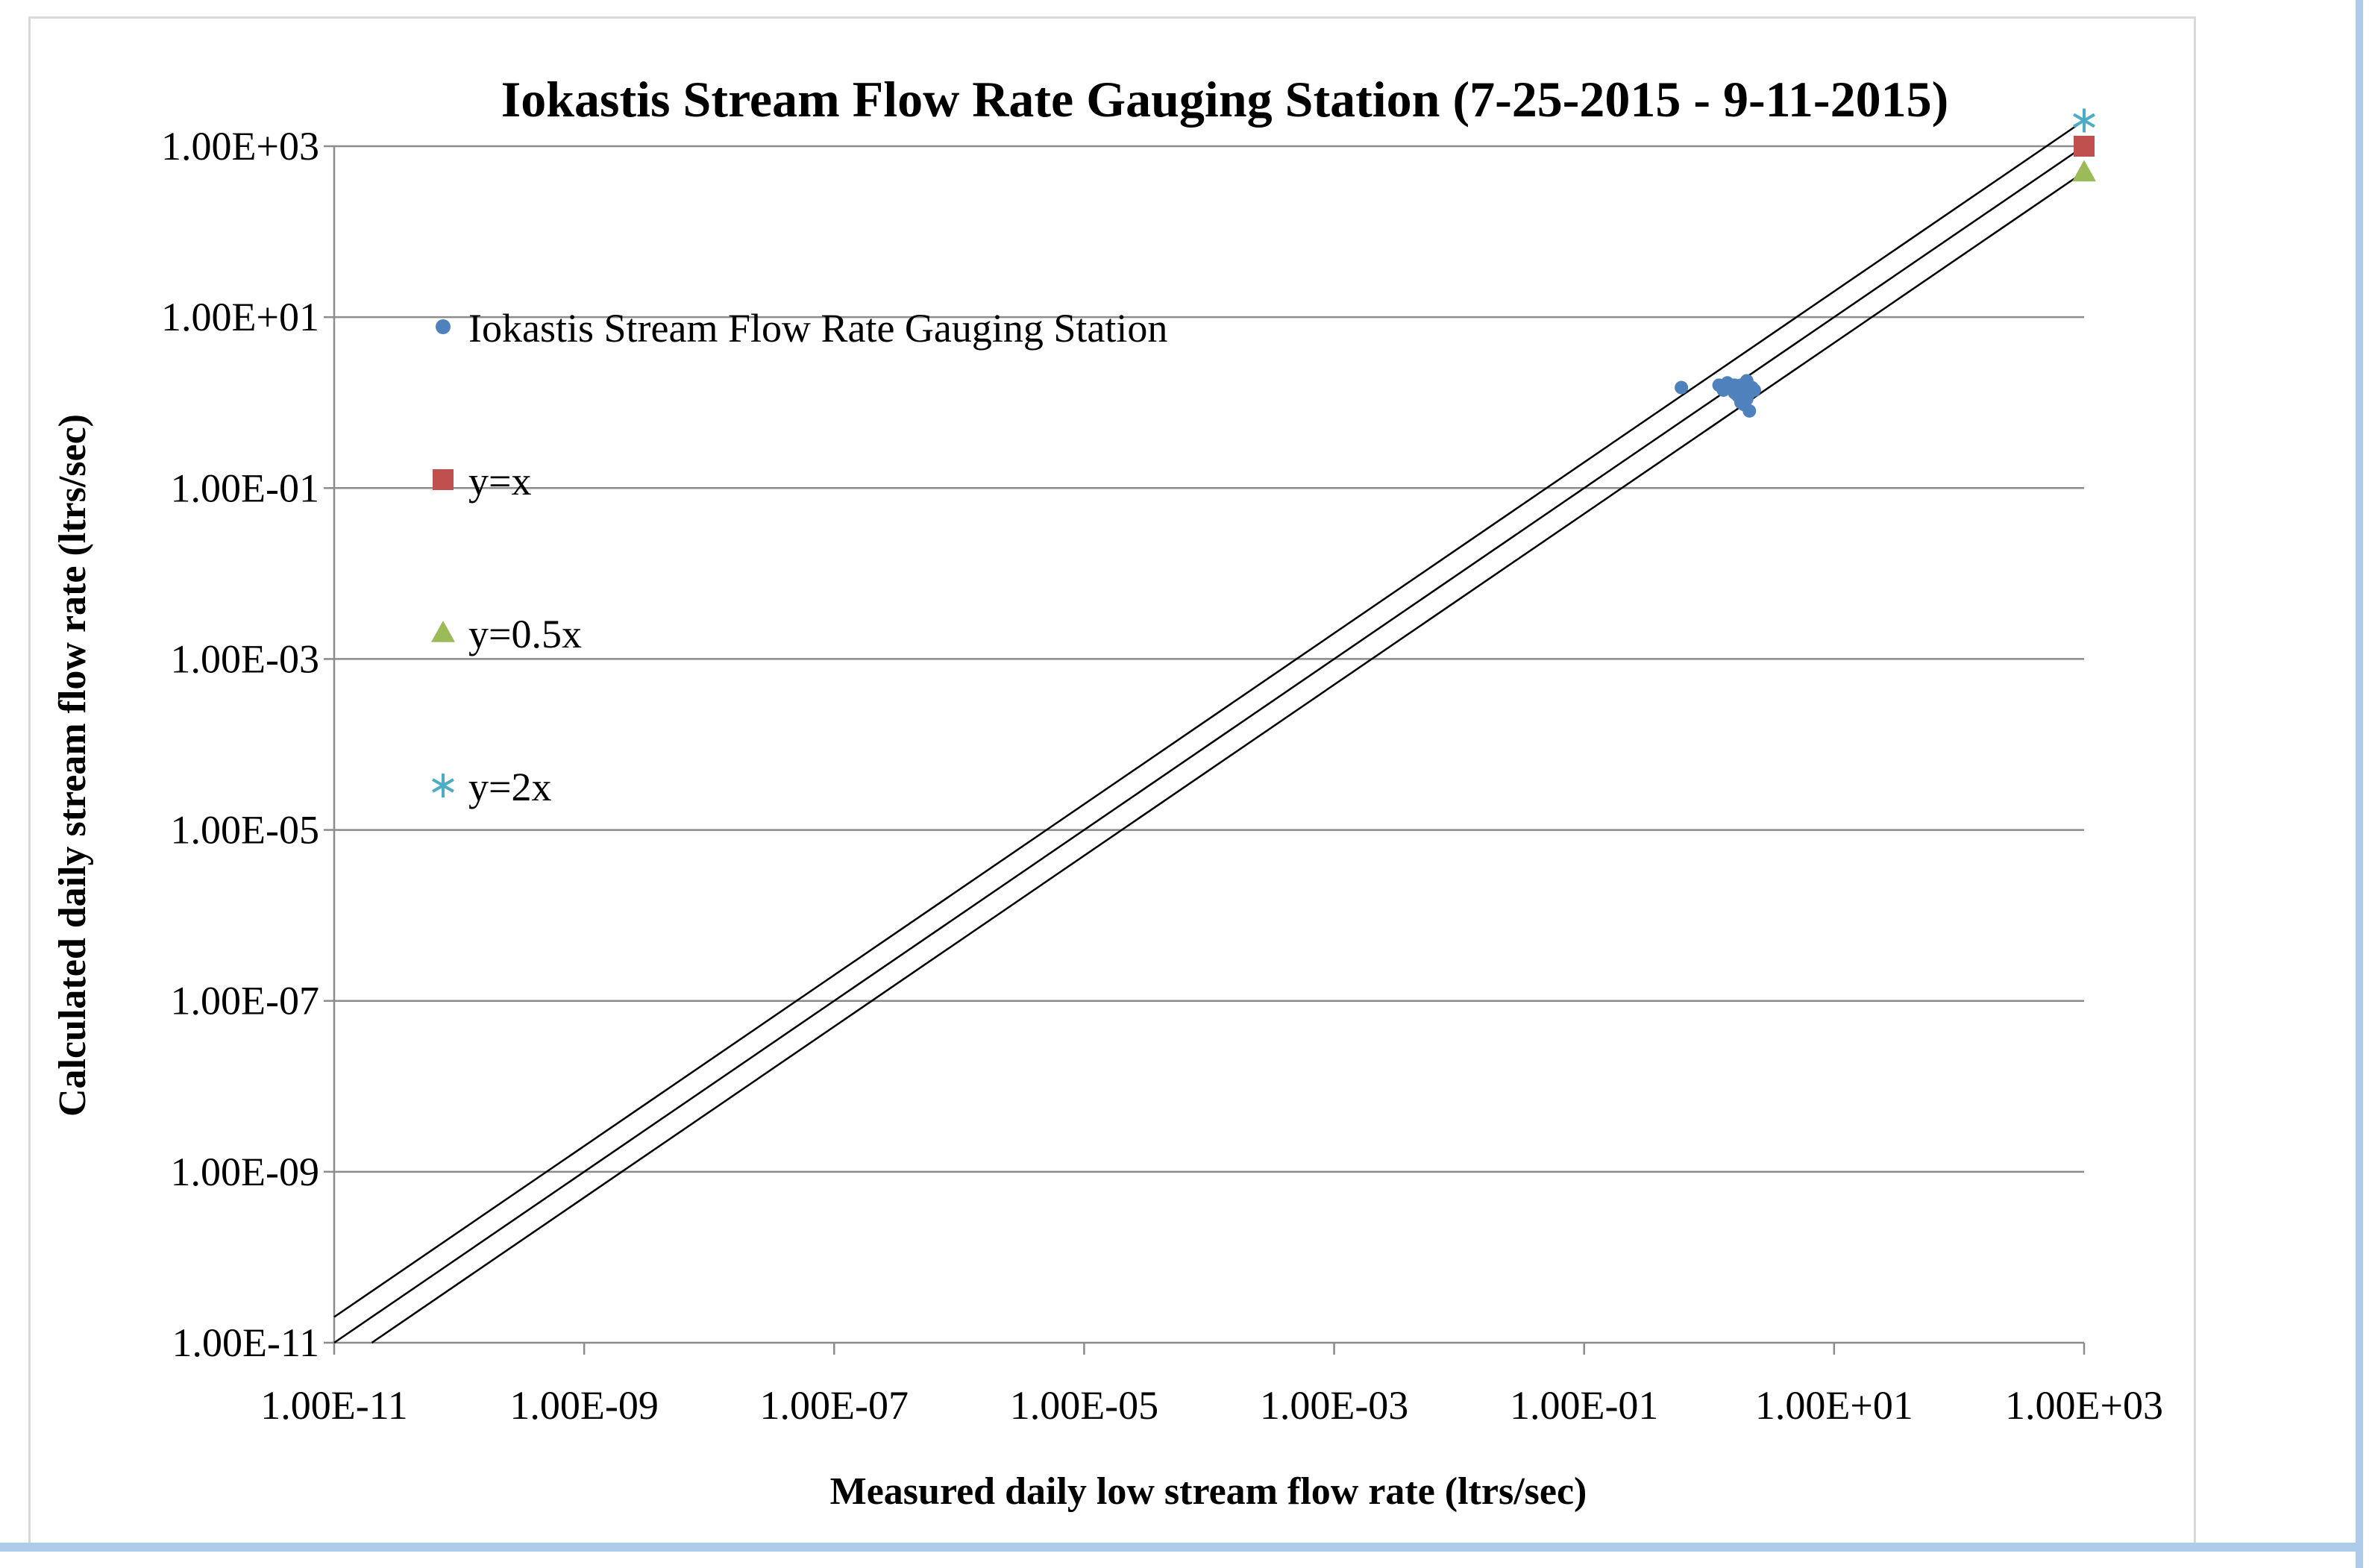 This screenshot has height=1568, width=2378. Describe the element at coordinates (500, 481) in the screenshot. I see `legend-label: y=x` at that location.